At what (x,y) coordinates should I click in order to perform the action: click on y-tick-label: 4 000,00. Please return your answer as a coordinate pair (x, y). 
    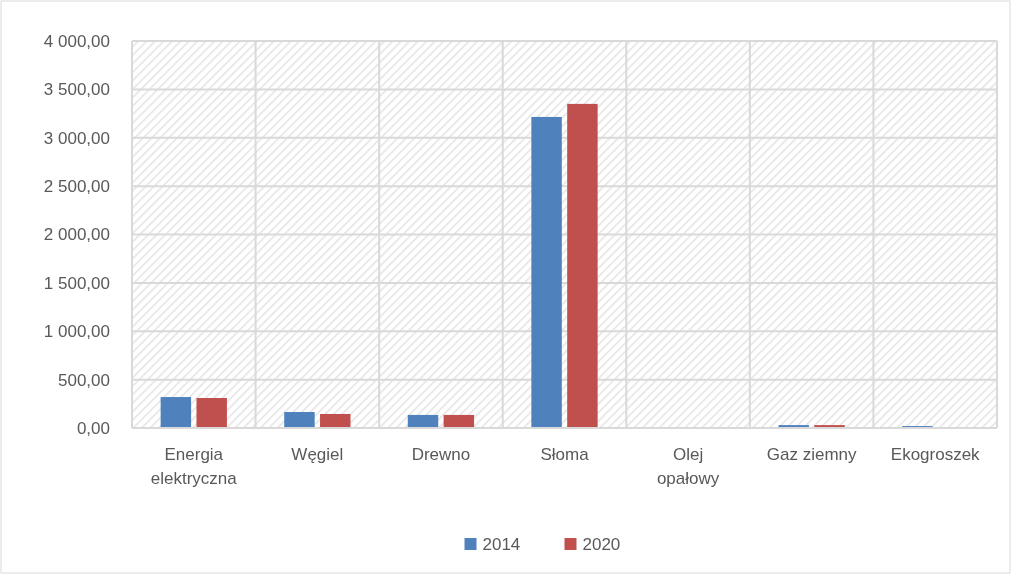
    Looking at the image, I should click on (76, 41).